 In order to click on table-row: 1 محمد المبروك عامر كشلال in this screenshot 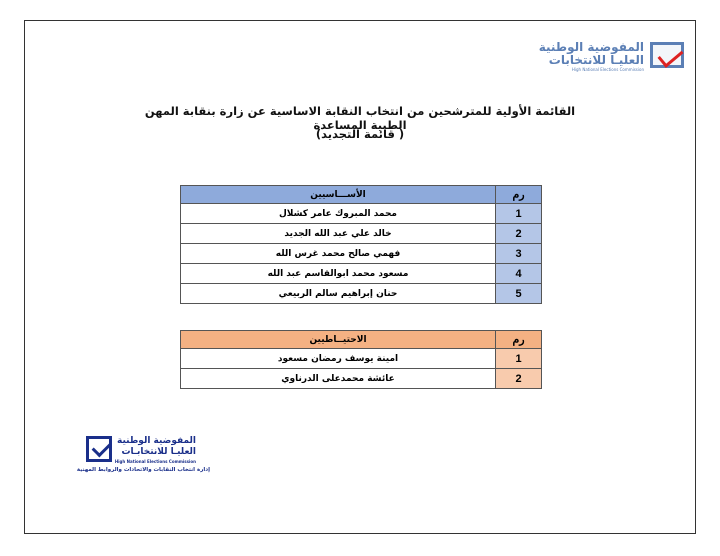, I will do `click(361, 213)`.